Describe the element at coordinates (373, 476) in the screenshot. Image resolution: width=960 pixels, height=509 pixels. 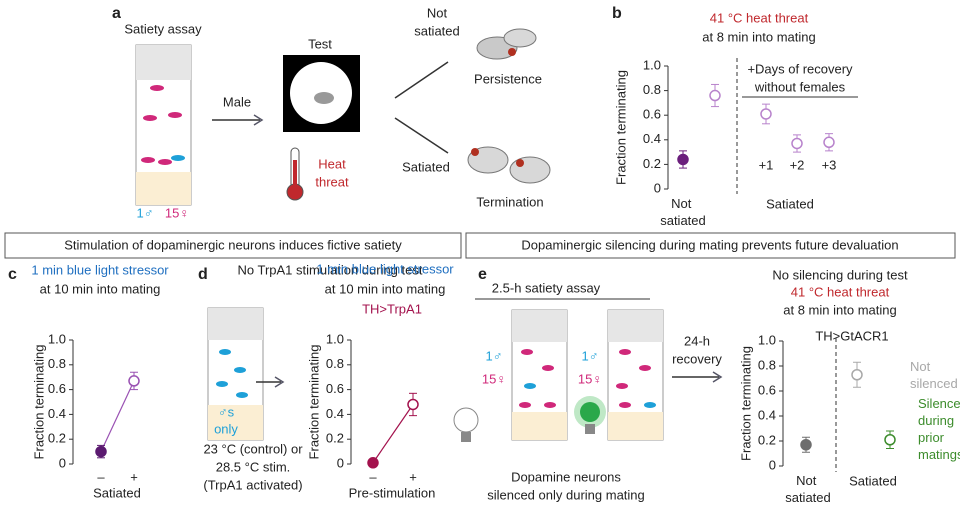
I see `category-label: –` at that location.